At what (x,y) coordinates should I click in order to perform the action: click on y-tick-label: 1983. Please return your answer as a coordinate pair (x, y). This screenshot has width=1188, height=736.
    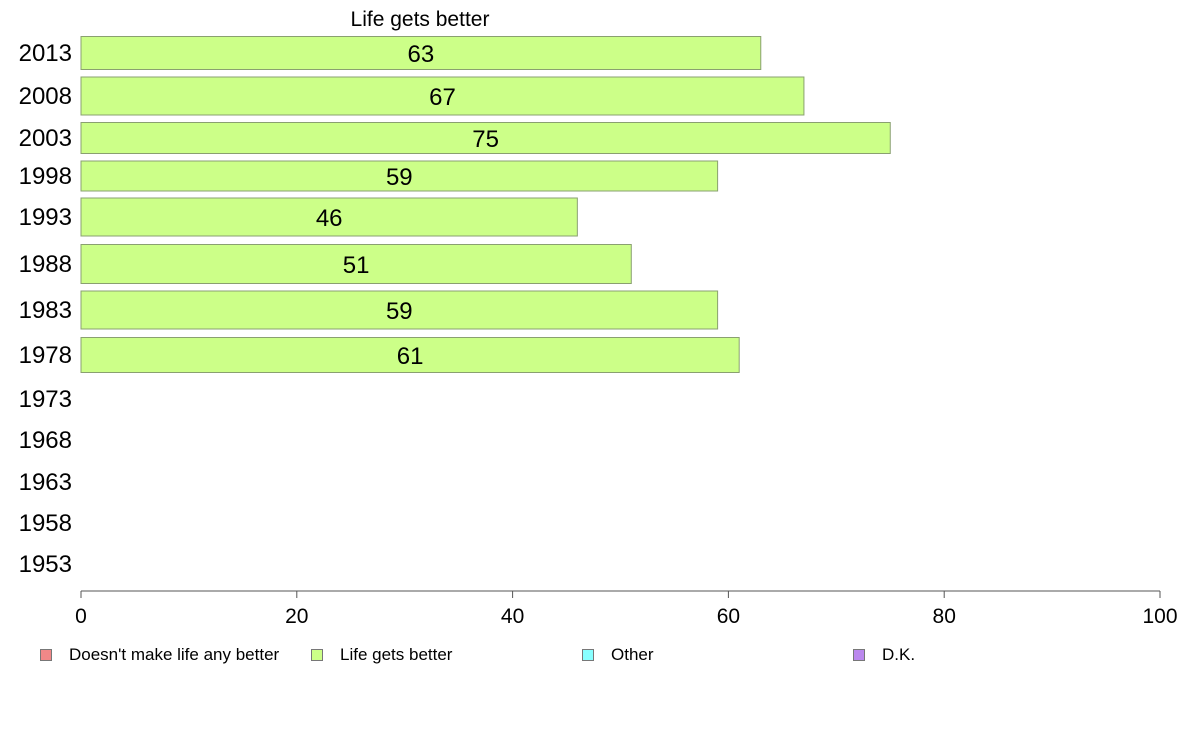
    Looking at the image, I should click on (45, 310).